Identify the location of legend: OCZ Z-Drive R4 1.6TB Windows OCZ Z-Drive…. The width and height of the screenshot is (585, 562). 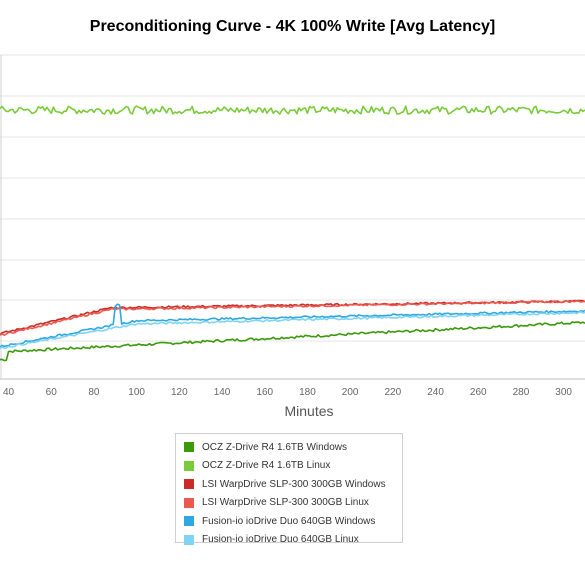
(289, 489).